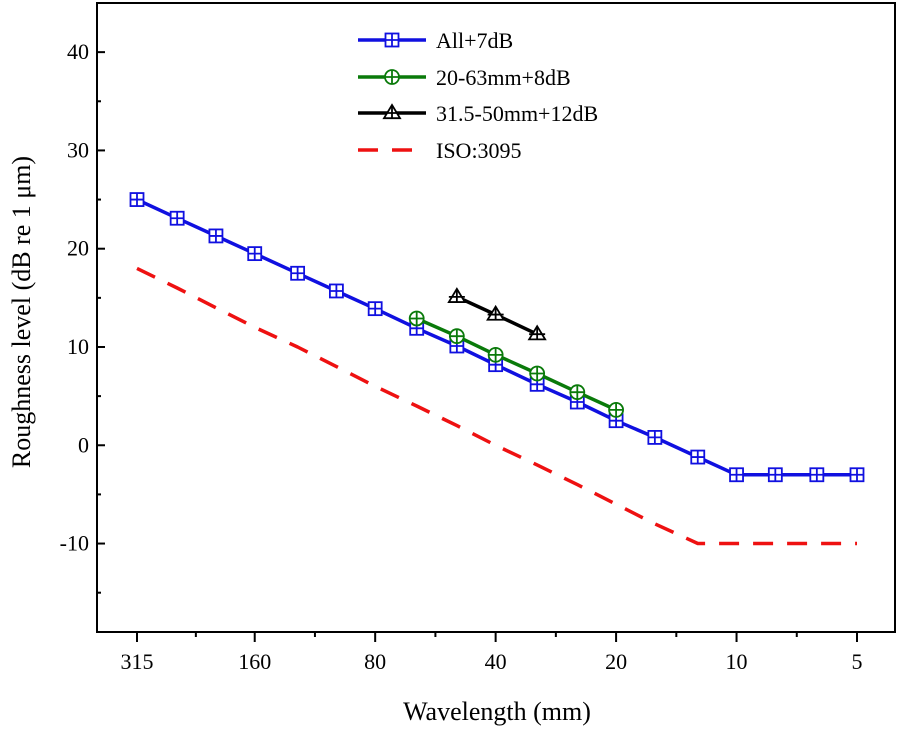 The image size is (898, 732). What do you see at coordinates (74, 543) in the screenshot?
I see `y-tick-label: -10` at bounding box center [74, 543].